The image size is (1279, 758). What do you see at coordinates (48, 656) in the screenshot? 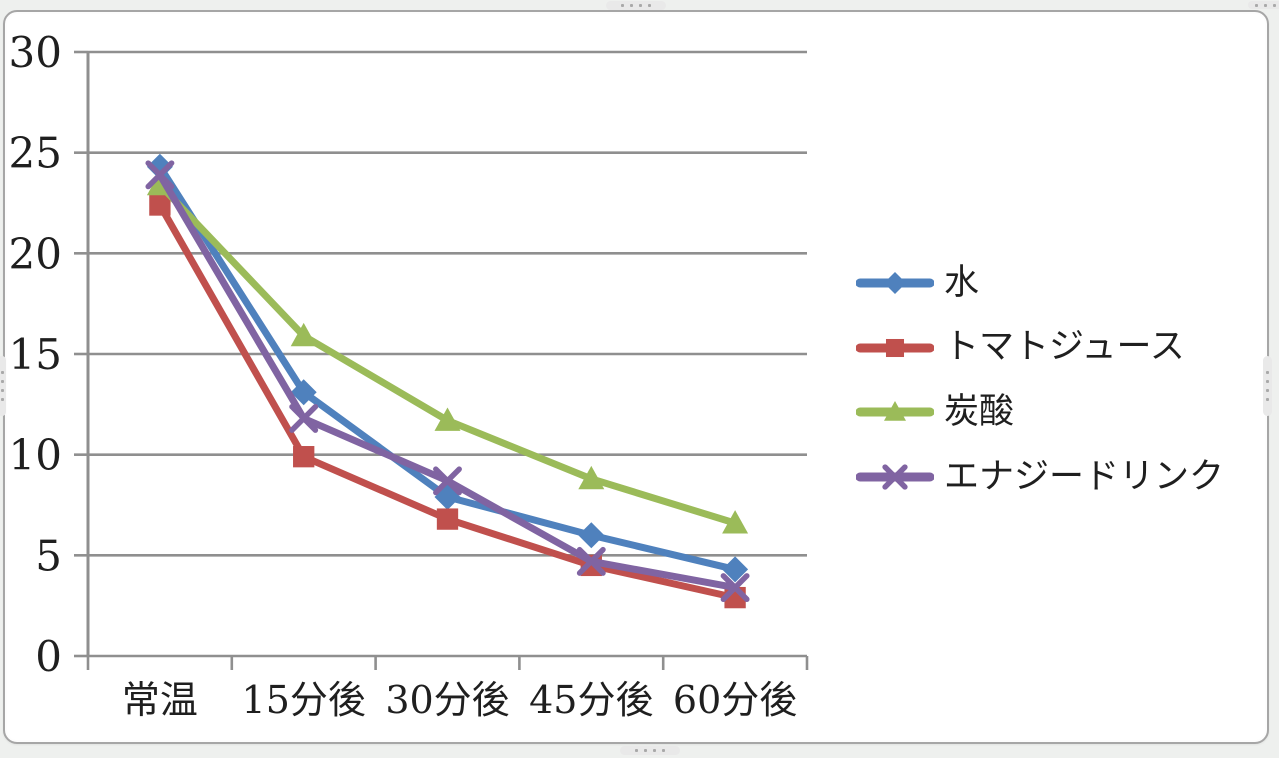
I see `y-axis-tick-label: 0` at bounding box center [48, 656].